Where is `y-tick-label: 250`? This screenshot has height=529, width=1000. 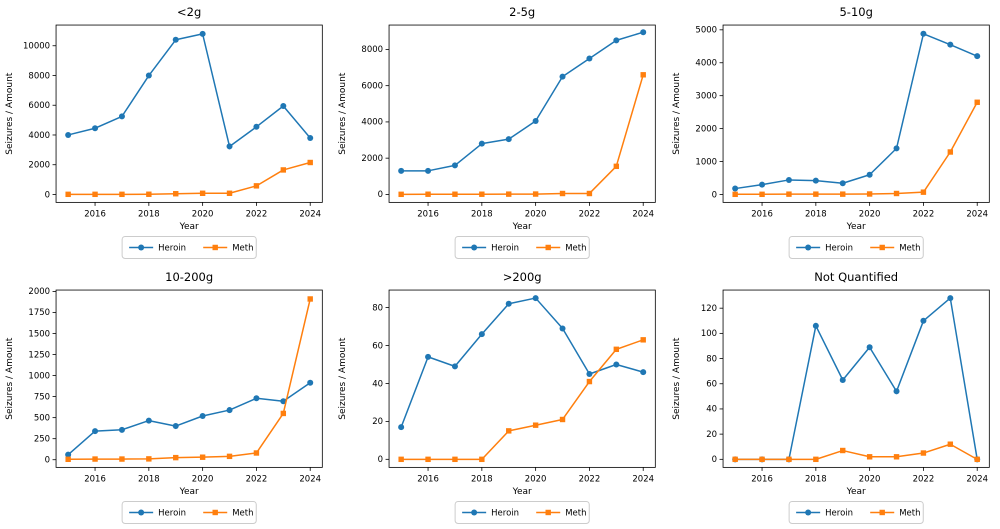 y-tick-label: 250 is located at coordinates (42, 439).